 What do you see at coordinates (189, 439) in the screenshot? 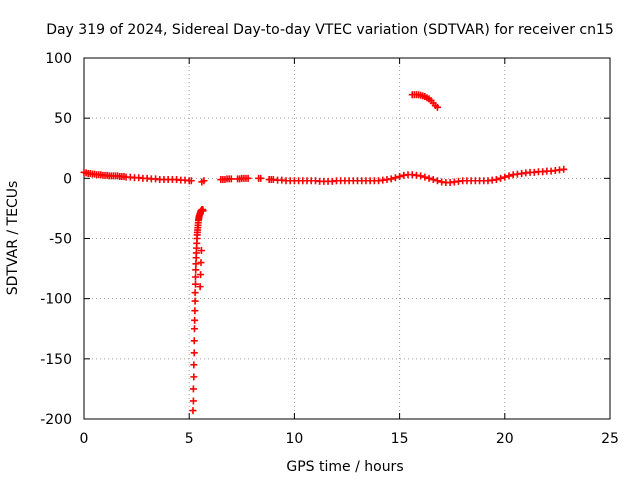
I see `x-tick-label: 5` at bounding box center [189, 439].